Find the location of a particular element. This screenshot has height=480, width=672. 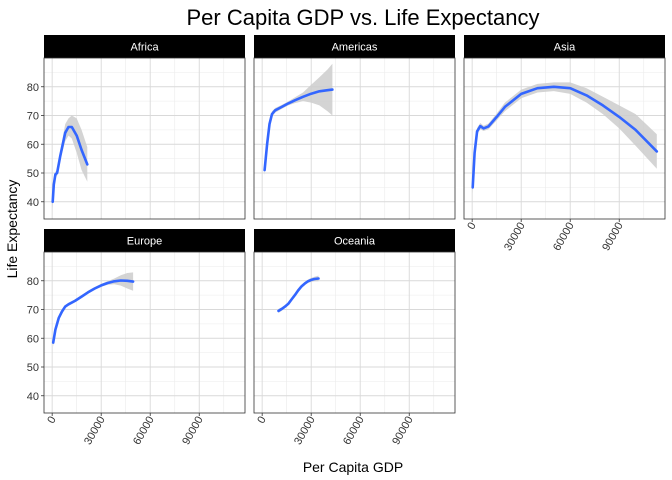

facet-strip-asia is located at coordinates (564, 46).